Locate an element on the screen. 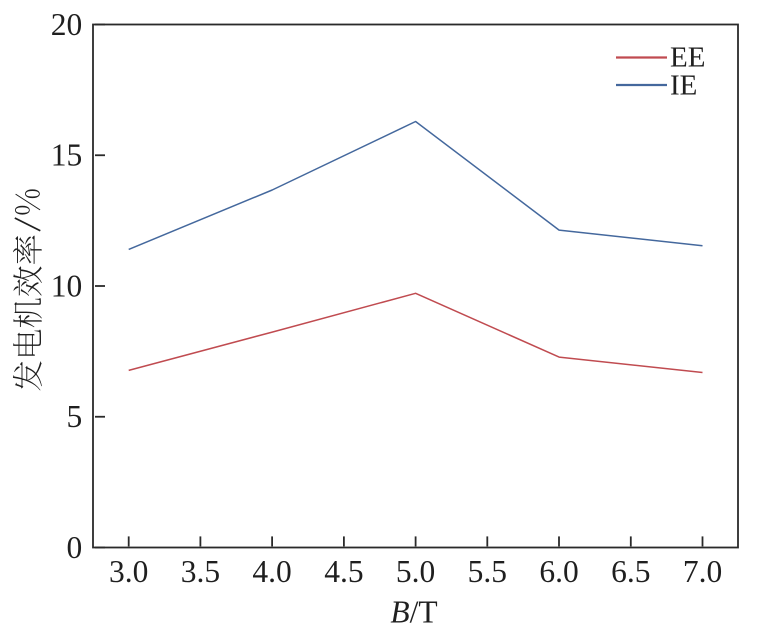 Image resolution: width=762 pixels, height=638 pixels. svg-text: 20 is located at coordinates (67, 24).